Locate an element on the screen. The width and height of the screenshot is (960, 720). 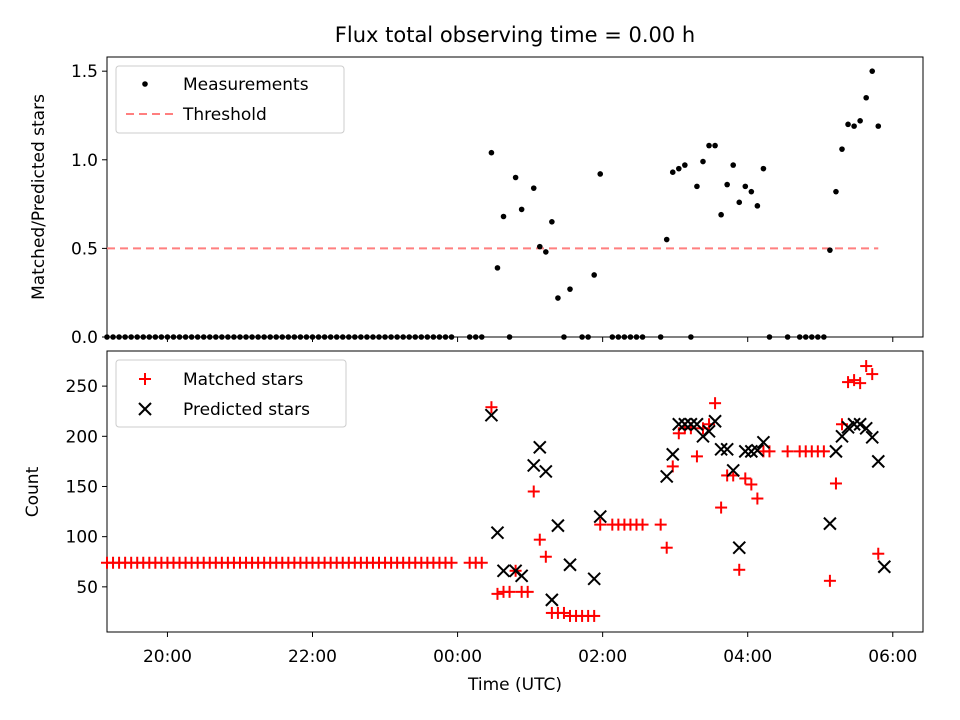
bottom-y-tick-label: 50 is located at coordinates (87, 588).